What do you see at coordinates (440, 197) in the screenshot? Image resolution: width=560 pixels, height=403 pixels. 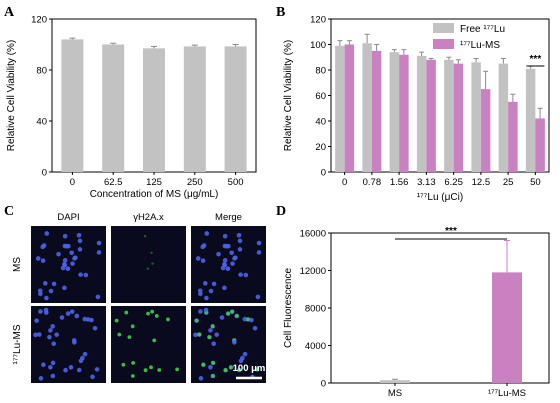 I see `x-axis-label: ¹⁷⁷Lu (μCi)` at bounding box center [440, 197].